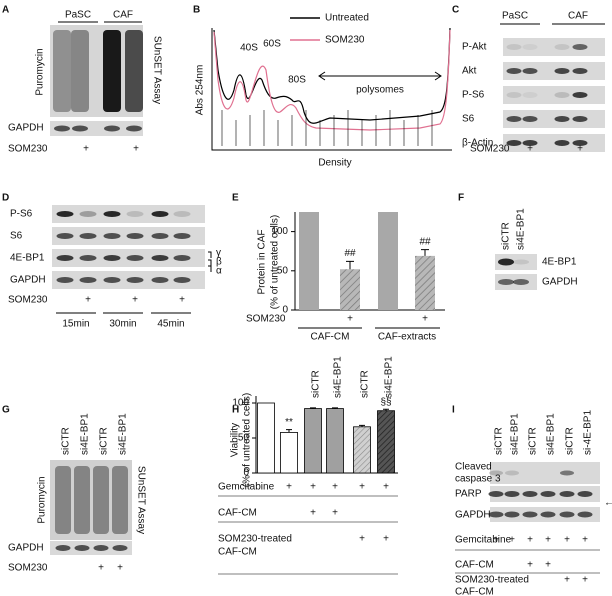 This screenshot has width=612, height=596. Describe the element at coordinates (78, 15) in the screenshot. I see `label: PaSC` at that location.